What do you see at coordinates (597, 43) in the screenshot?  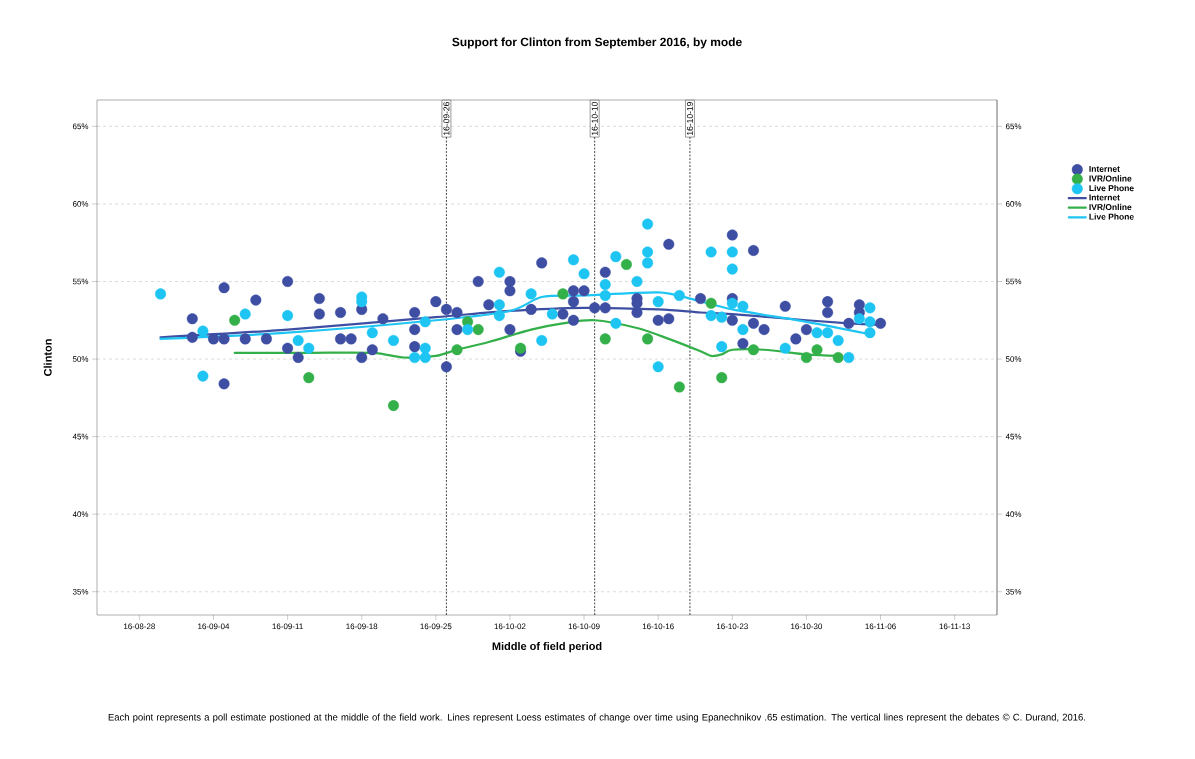 I see `chart-title: Support for Clinton from September 2016, by mode` at bounding box center [597, 43].